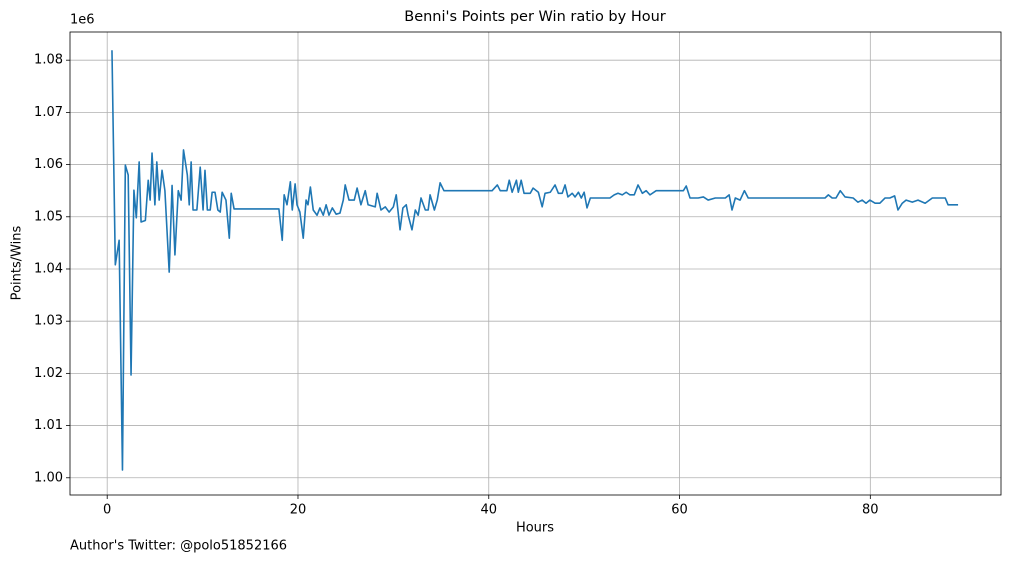 The width and height of the screenshot is (1010, 566). Describe the element at coordinates (48, 425) in the screenshot. I see `y-tick-label: 1.01` at that location.